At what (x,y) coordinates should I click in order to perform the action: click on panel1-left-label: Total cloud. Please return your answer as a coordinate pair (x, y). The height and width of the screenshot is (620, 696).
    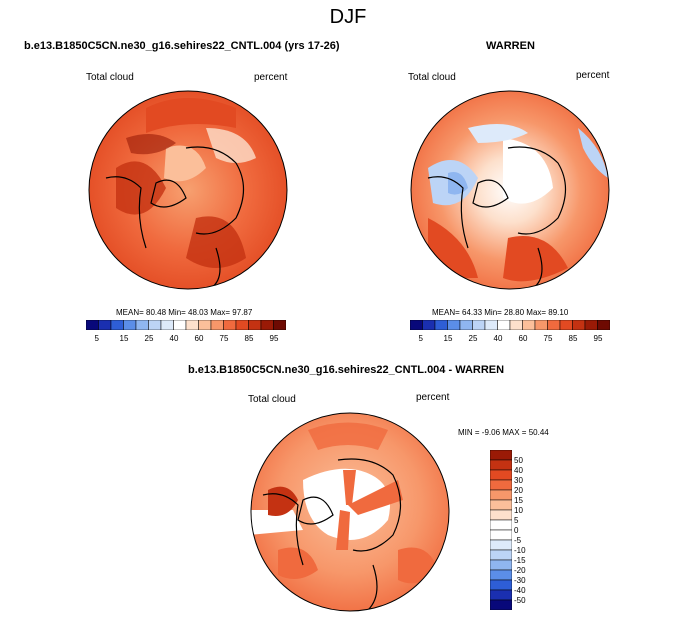
    Looking at the image, I should click on (110, 77).